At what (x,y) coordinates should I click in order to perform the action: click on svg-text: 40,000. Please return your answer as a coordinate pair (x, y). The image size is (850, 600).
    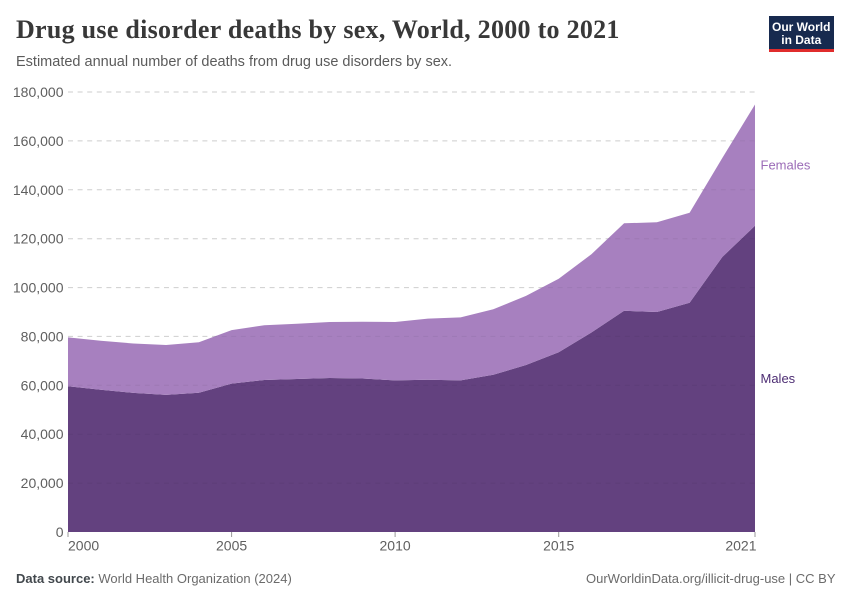
    Looking at the image, I should click on (42, 434).